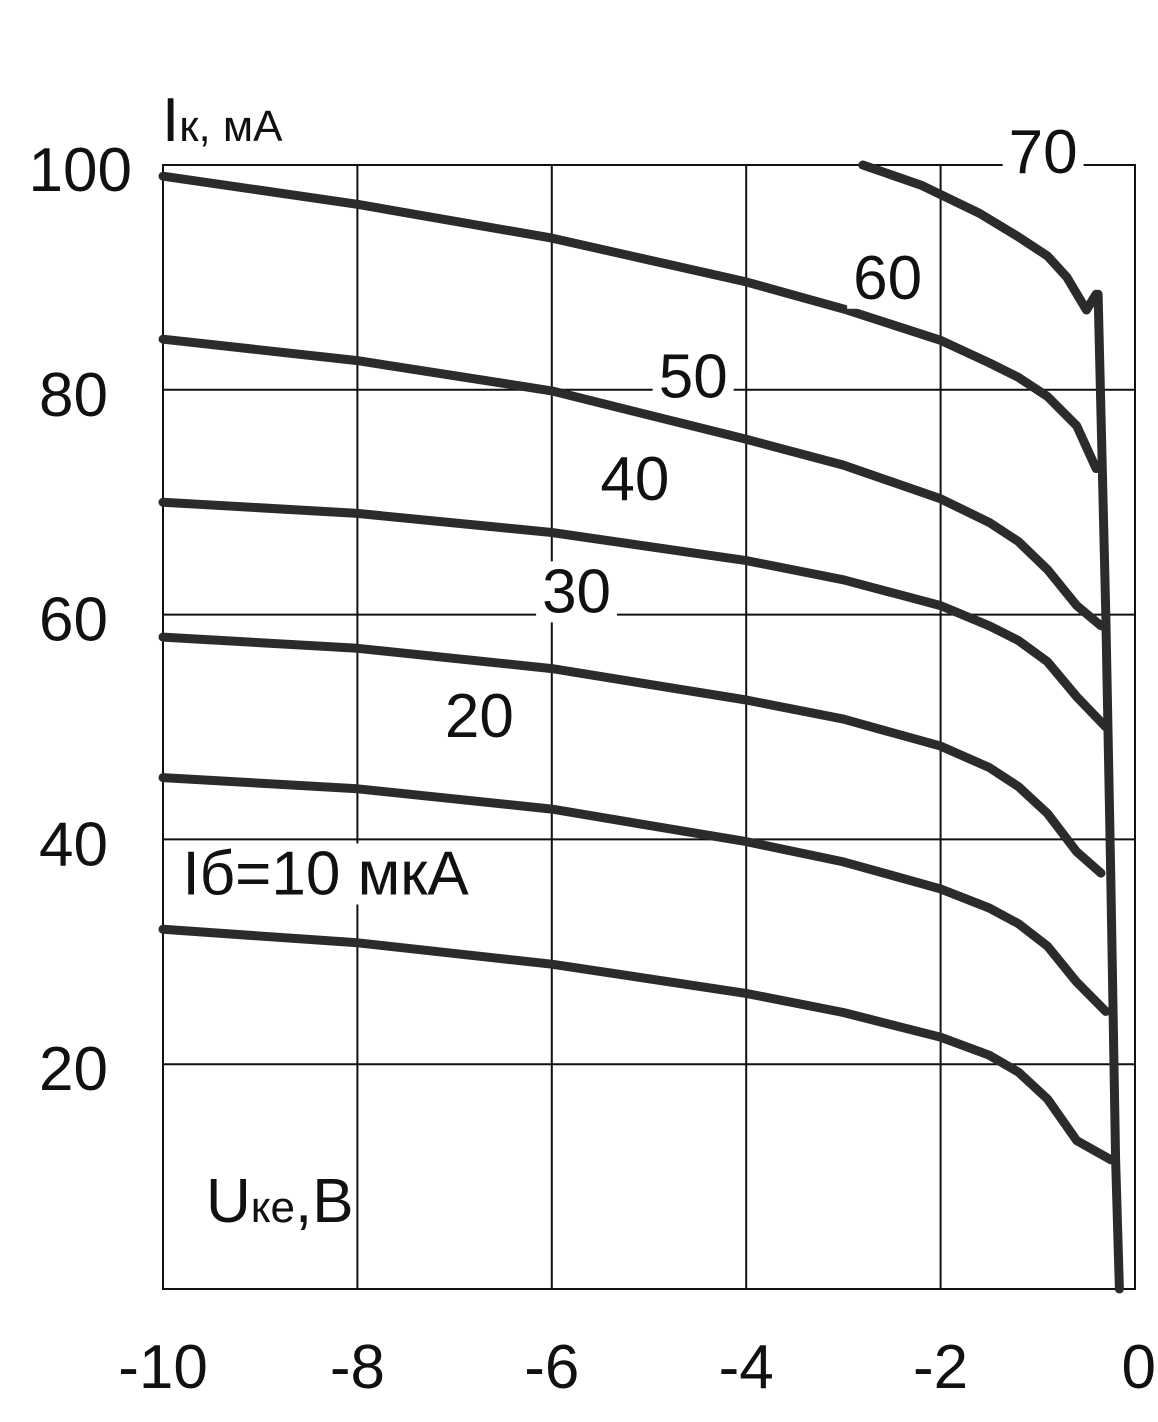 The image size is (1158, 1422). I want to click on curve-label-5: 60, so click(887, 278).